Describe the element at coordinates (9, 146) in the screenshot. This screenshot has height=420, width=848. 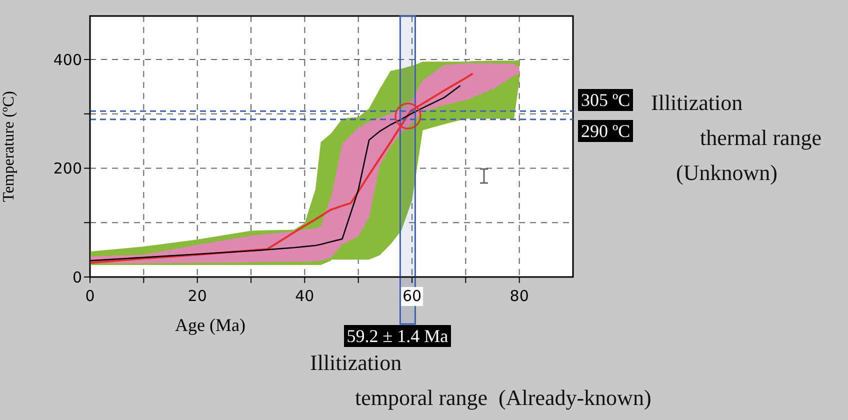
I see `y-axis-title: Temperature (ºC)` at that location.